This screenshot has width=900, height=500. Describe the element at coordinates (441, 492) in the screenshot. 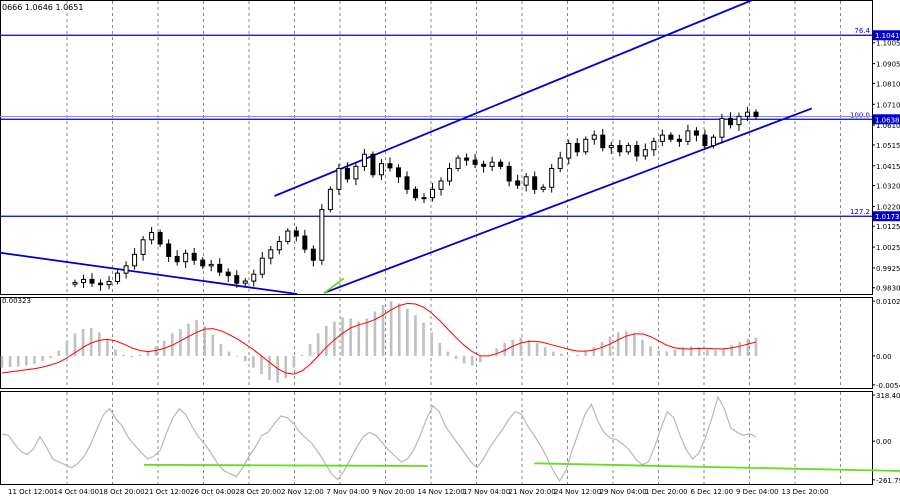

I see `x-tick-label: 14 Nov 12:00` at that location.